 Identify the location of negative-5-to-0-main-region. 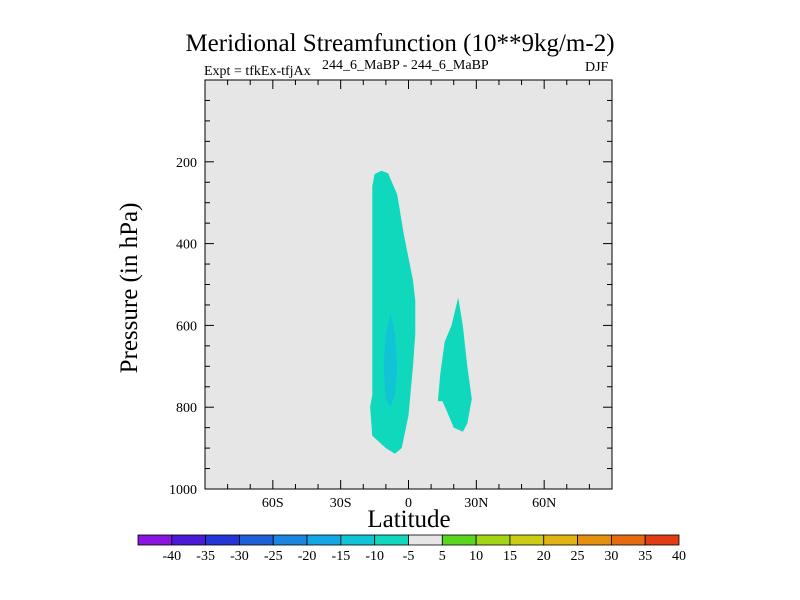
(393, 312).